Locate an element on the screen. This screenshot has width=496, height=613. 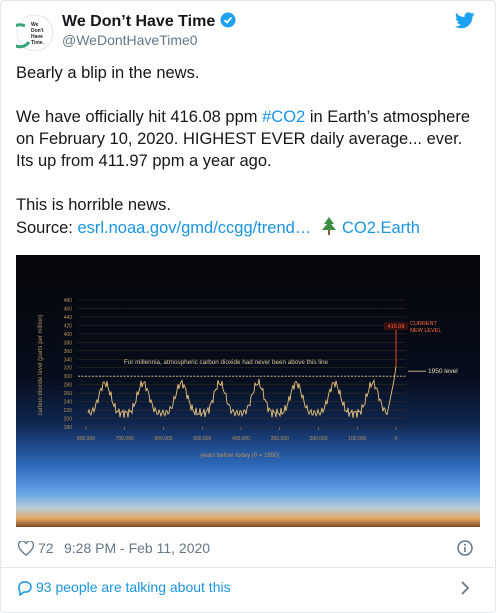
x-tick-label: 500,000 is located at coordinates (202, 439).